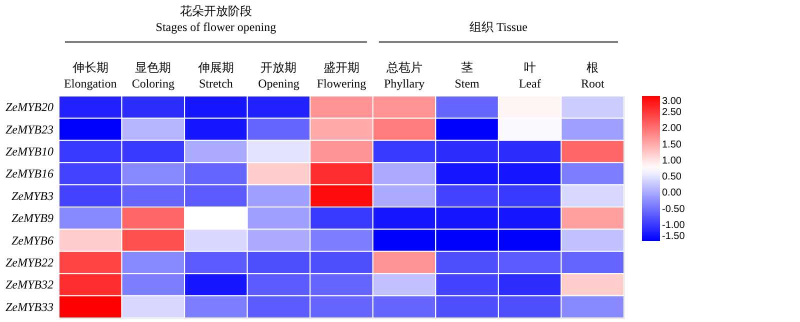  Describe the element at coordinates (498, 27) in the screenshot. I see `text: 组织 Tissue` at that location.